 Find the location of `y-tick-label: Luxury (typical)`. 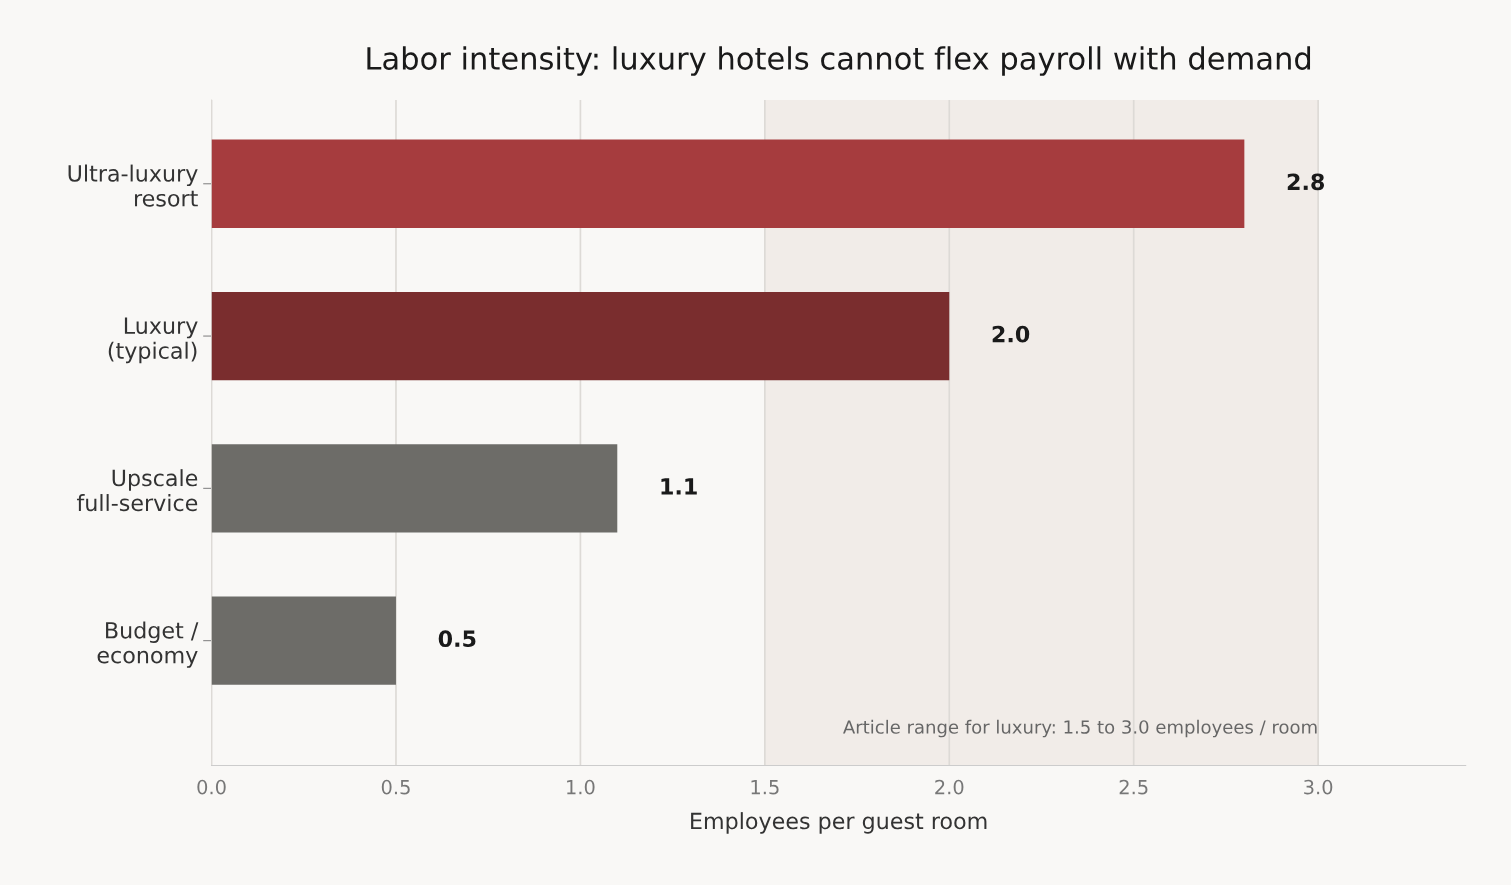

y-tick-label: Luxury (typical) is located at coordinates (153, 340).